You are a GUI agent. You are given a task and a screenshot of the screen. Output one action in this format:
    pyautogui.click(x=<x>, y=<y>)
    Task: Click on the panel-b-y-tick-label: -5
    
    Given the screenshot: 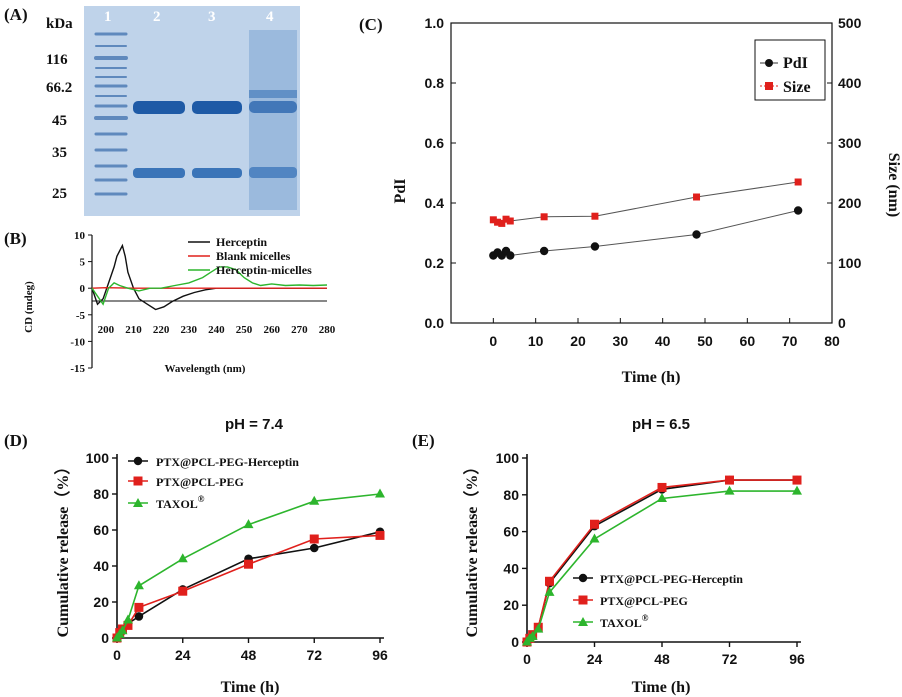 What is the action you would take?
    pyautogui.click(x=81, y=316)
    